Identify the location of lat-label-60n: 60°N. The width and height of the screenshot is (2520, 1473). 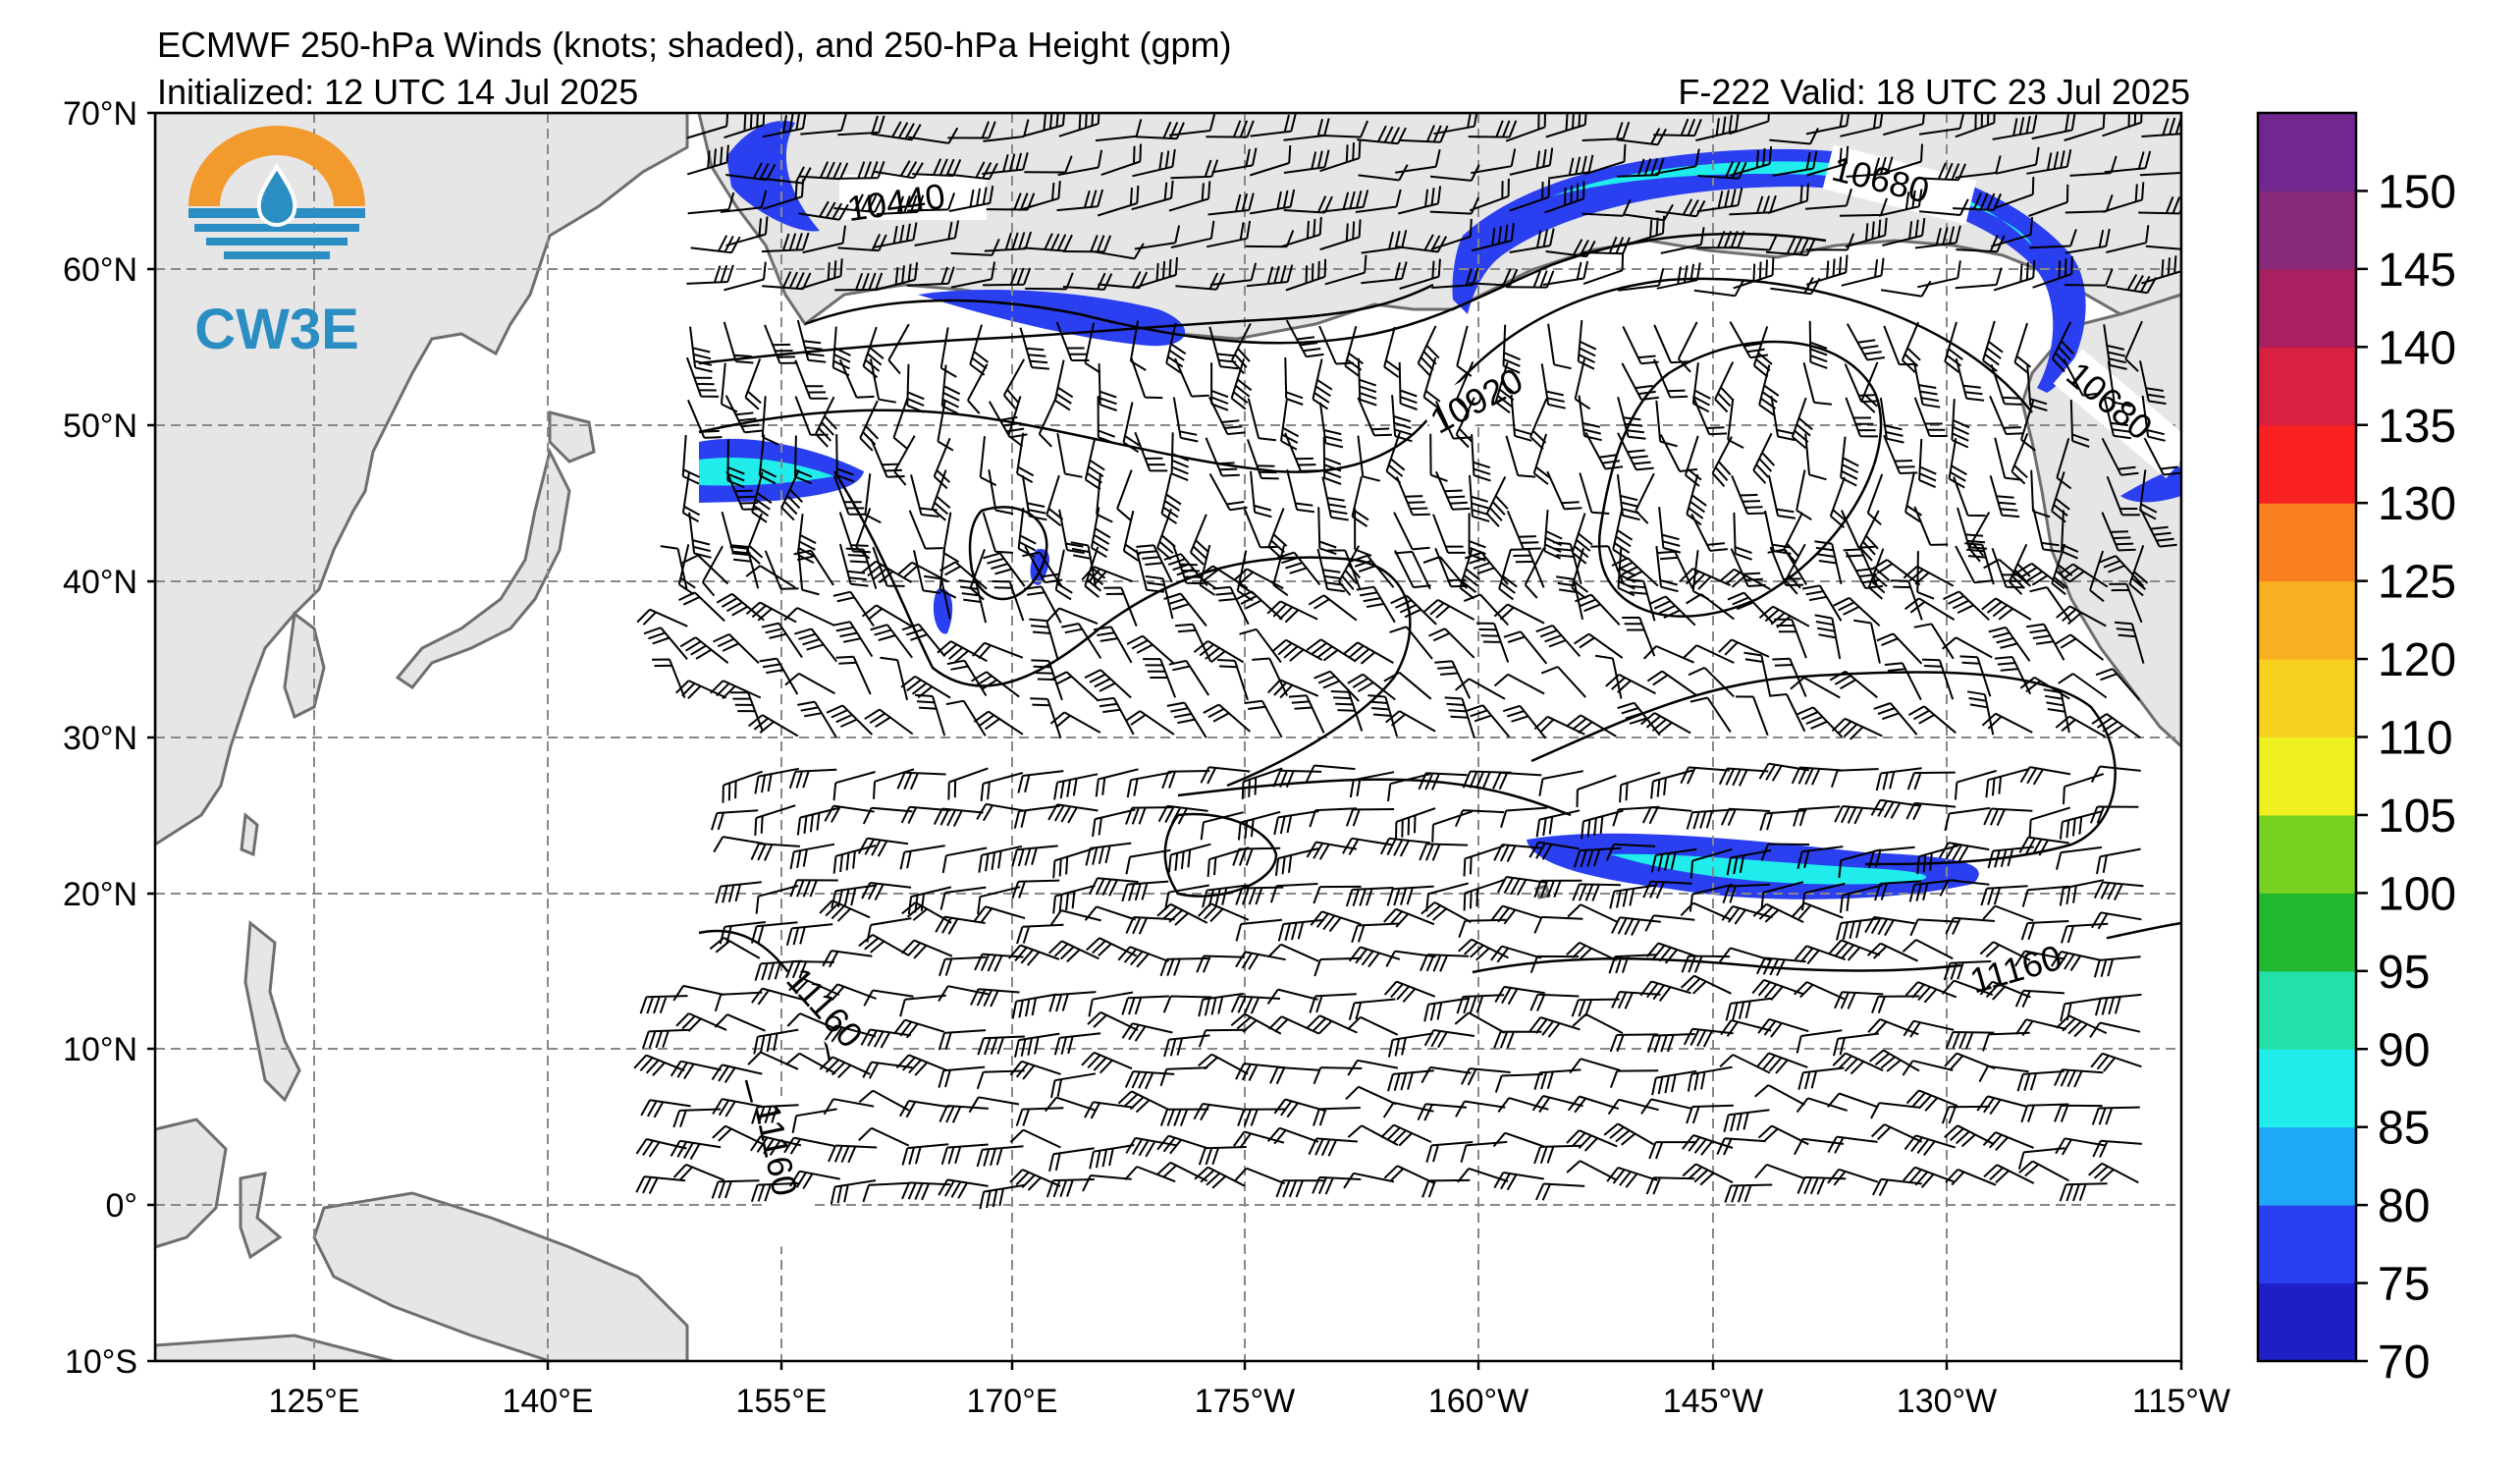
(100, 270).